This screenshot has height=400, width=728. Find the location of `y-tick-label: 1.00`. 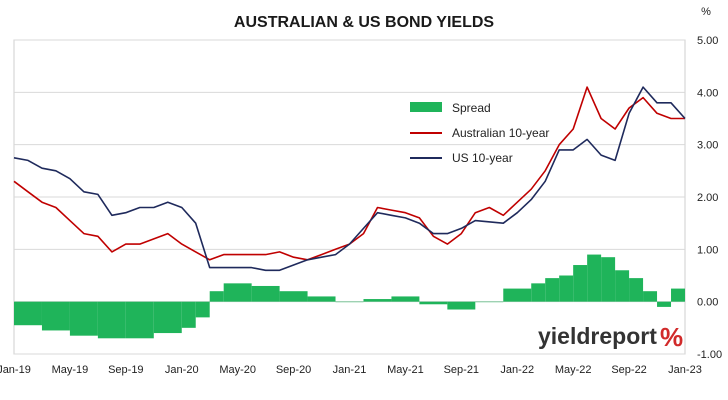

y-tick-label: 1.00 is located at coordinates (707, 250).